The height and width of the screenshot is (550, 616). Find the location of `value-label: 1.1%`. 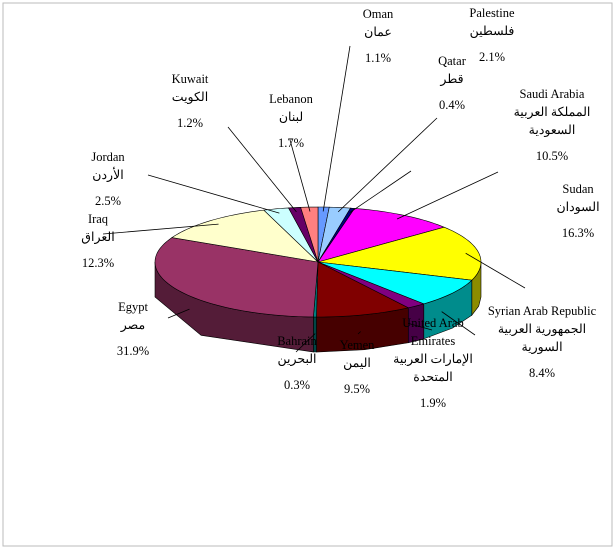

value-label: 1.1% is located at coordinates (378, 58).